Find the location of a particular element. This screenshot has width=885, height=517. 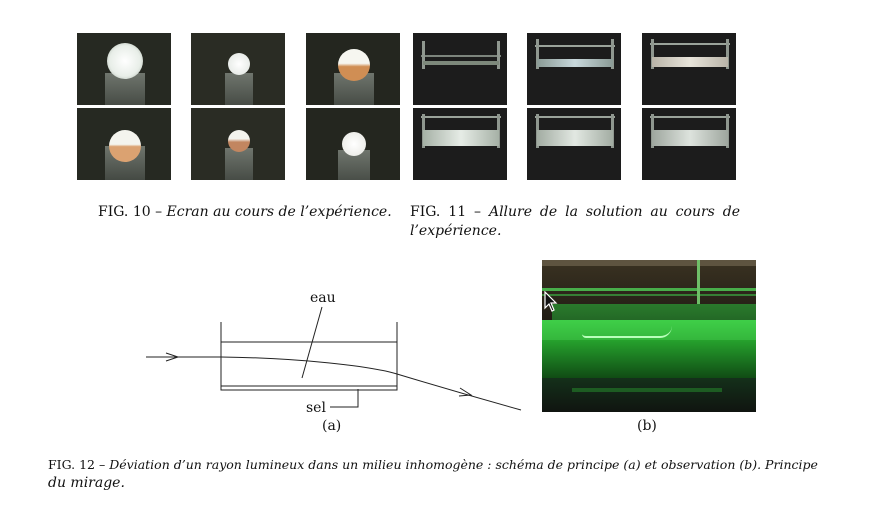

salt-leader is located at coordinates (344, 398).